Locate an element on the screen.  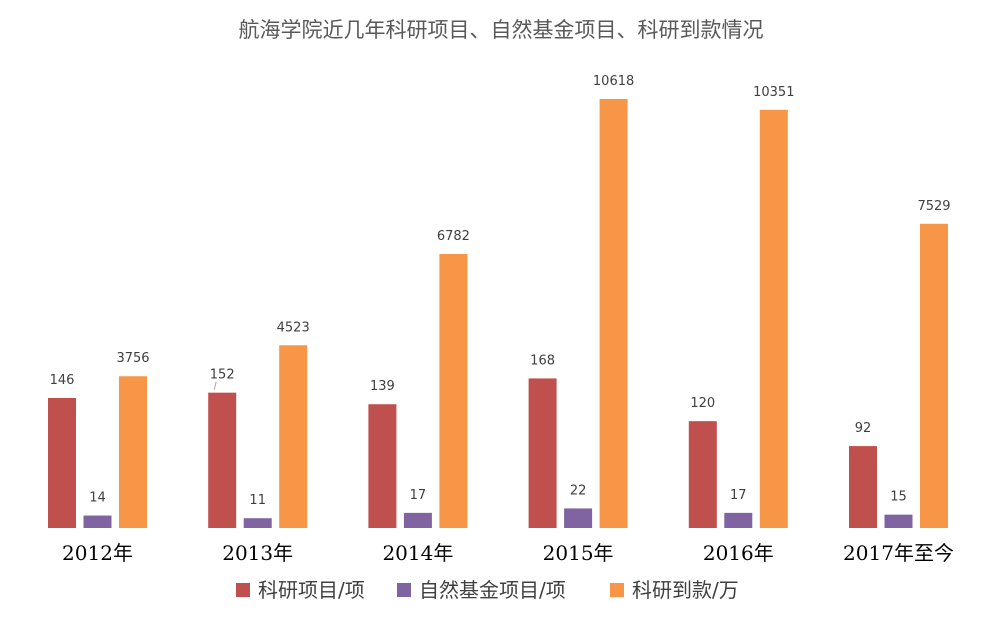
data-label-nsf-projects-4: 17 is located at coordinates (738, 495).